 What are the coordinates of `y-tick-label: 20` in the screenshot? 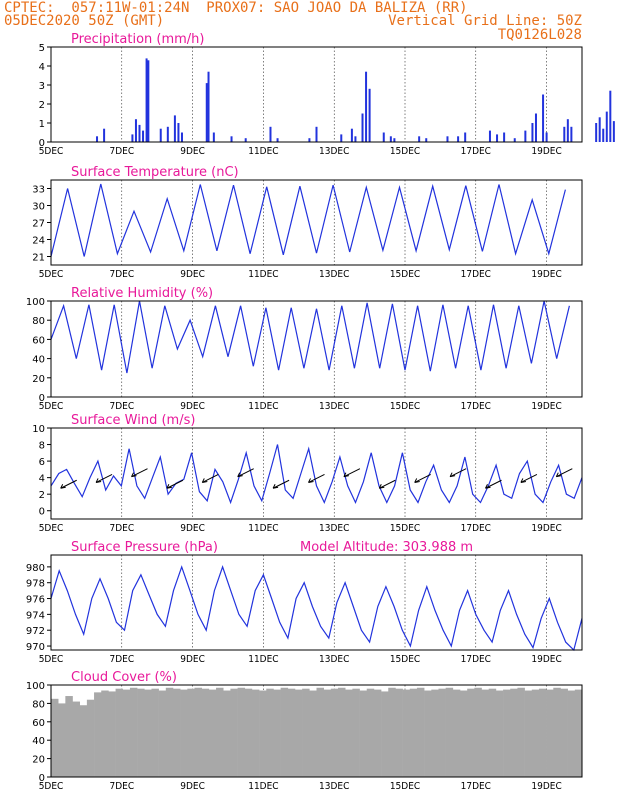 It's located at (38, 760).